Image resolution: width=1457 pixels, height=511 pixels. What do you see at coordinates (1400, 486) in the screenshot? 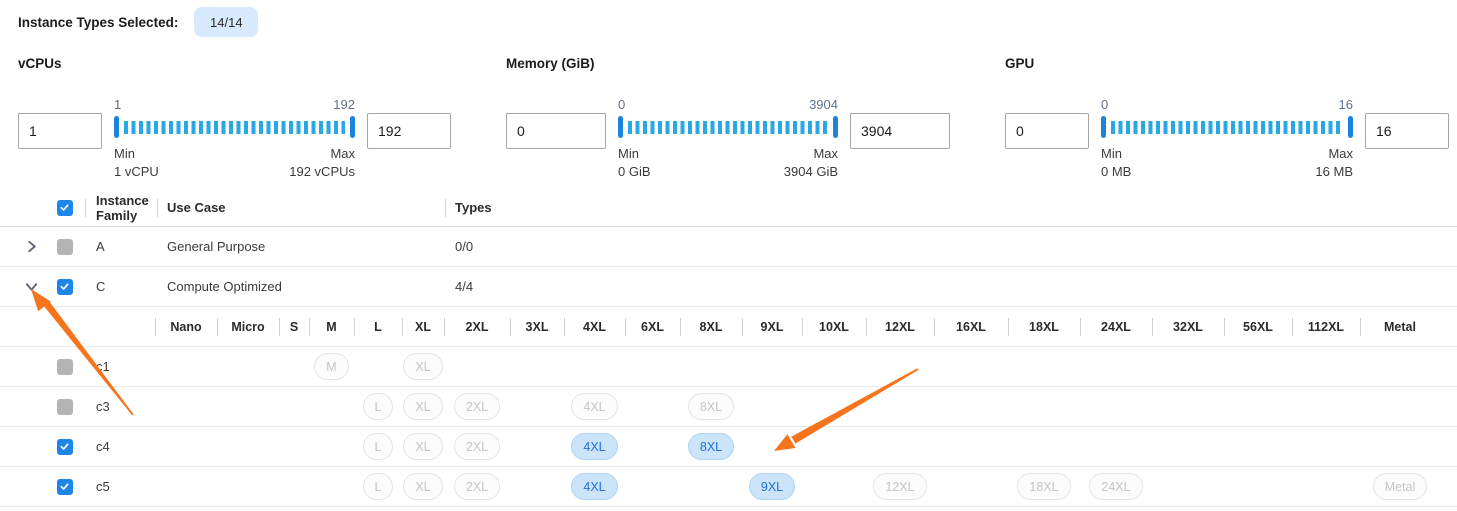
I see `size-pill-metal: Metal` at bounding box center [1400, 486].